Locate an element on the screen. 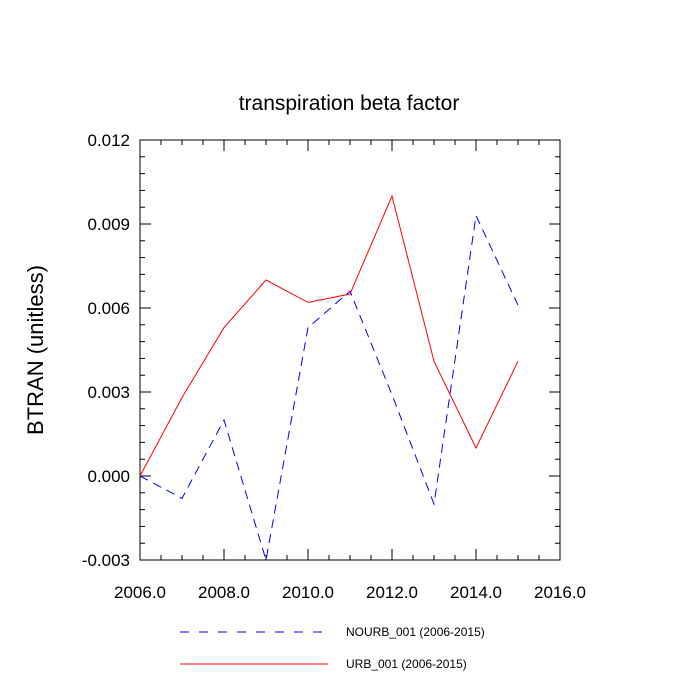 The height and width of the screenshot is (700, 700). x-tick-label: 2016.0 is located at coordinates (560, 592).